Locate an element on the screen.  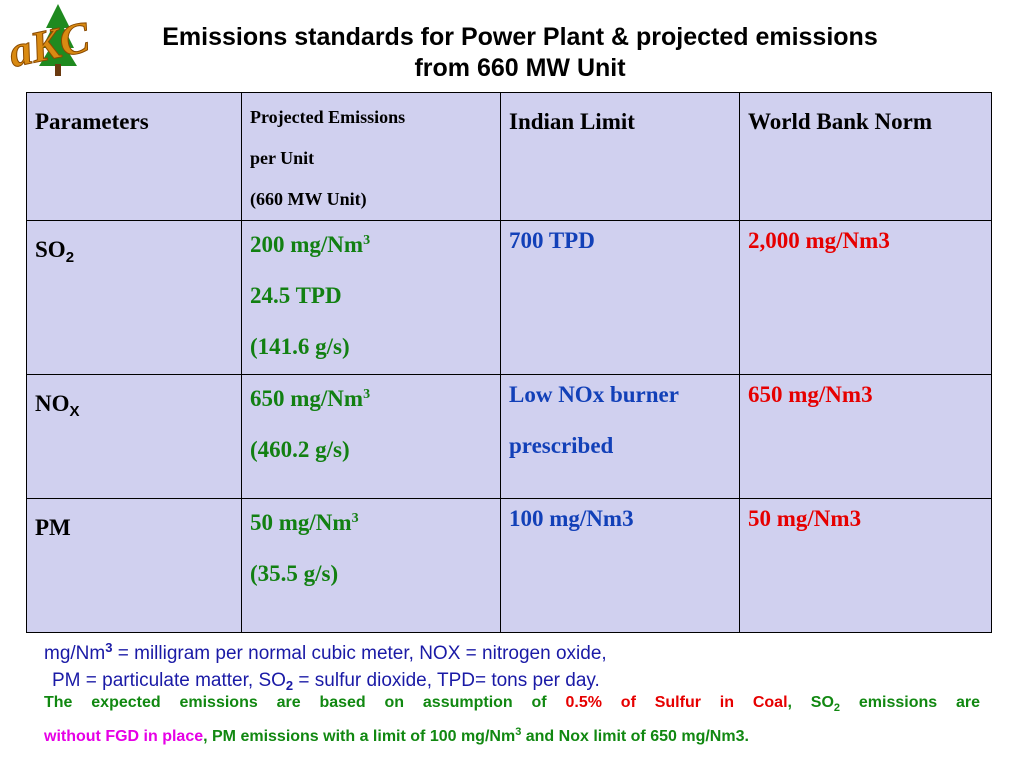
header-indian-limit: Indian Limit is located at coordinates (620, 156).